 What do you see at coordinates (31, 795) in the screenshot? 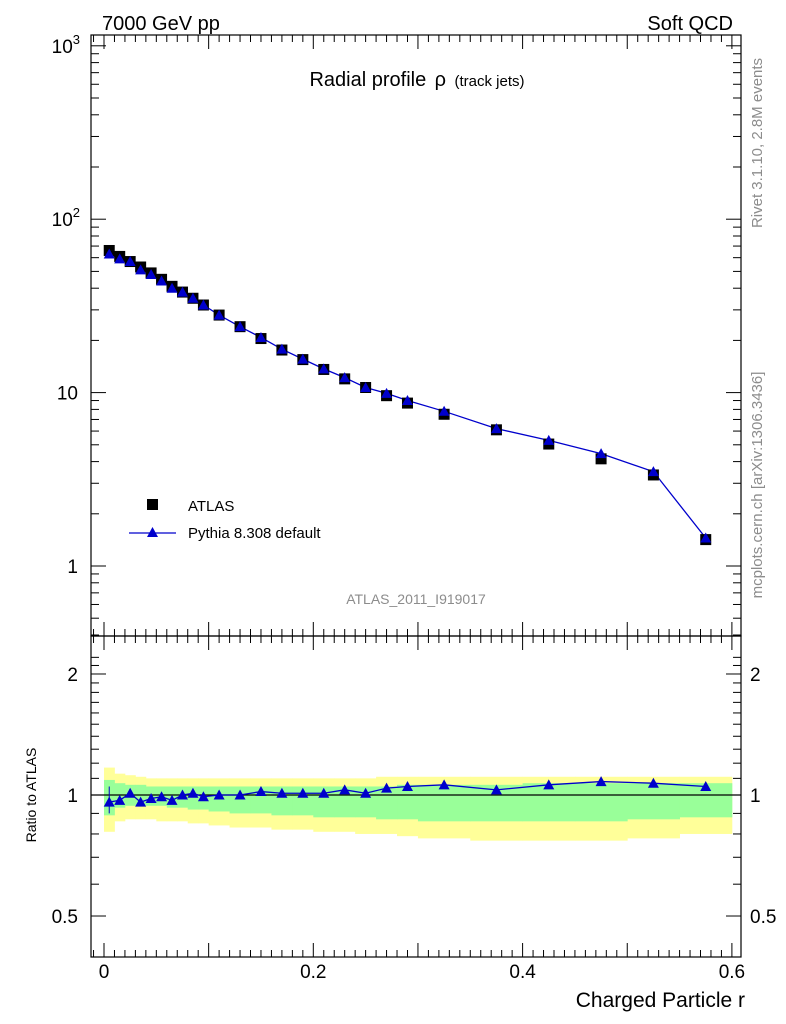
I see `y-axis-label-ratio: Ratio to ATLAS` at bounding box center [31, 795].